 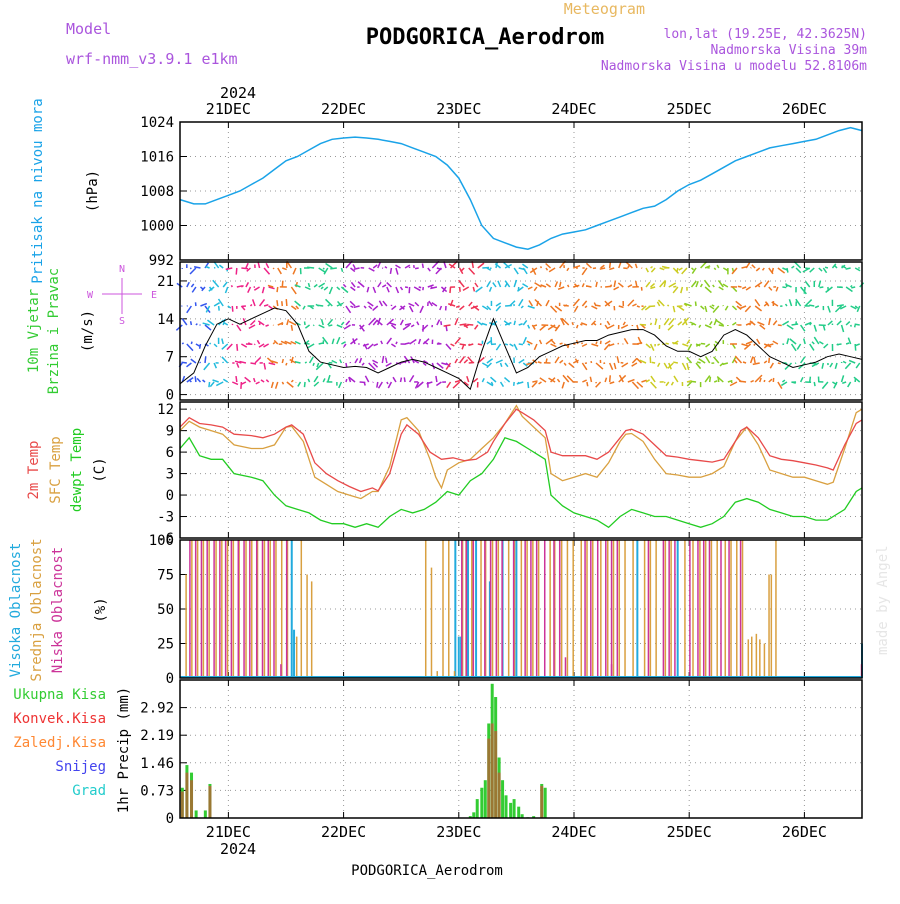 I want to click on day-label-bottom: 21DEC, so click(x=228, y=832).